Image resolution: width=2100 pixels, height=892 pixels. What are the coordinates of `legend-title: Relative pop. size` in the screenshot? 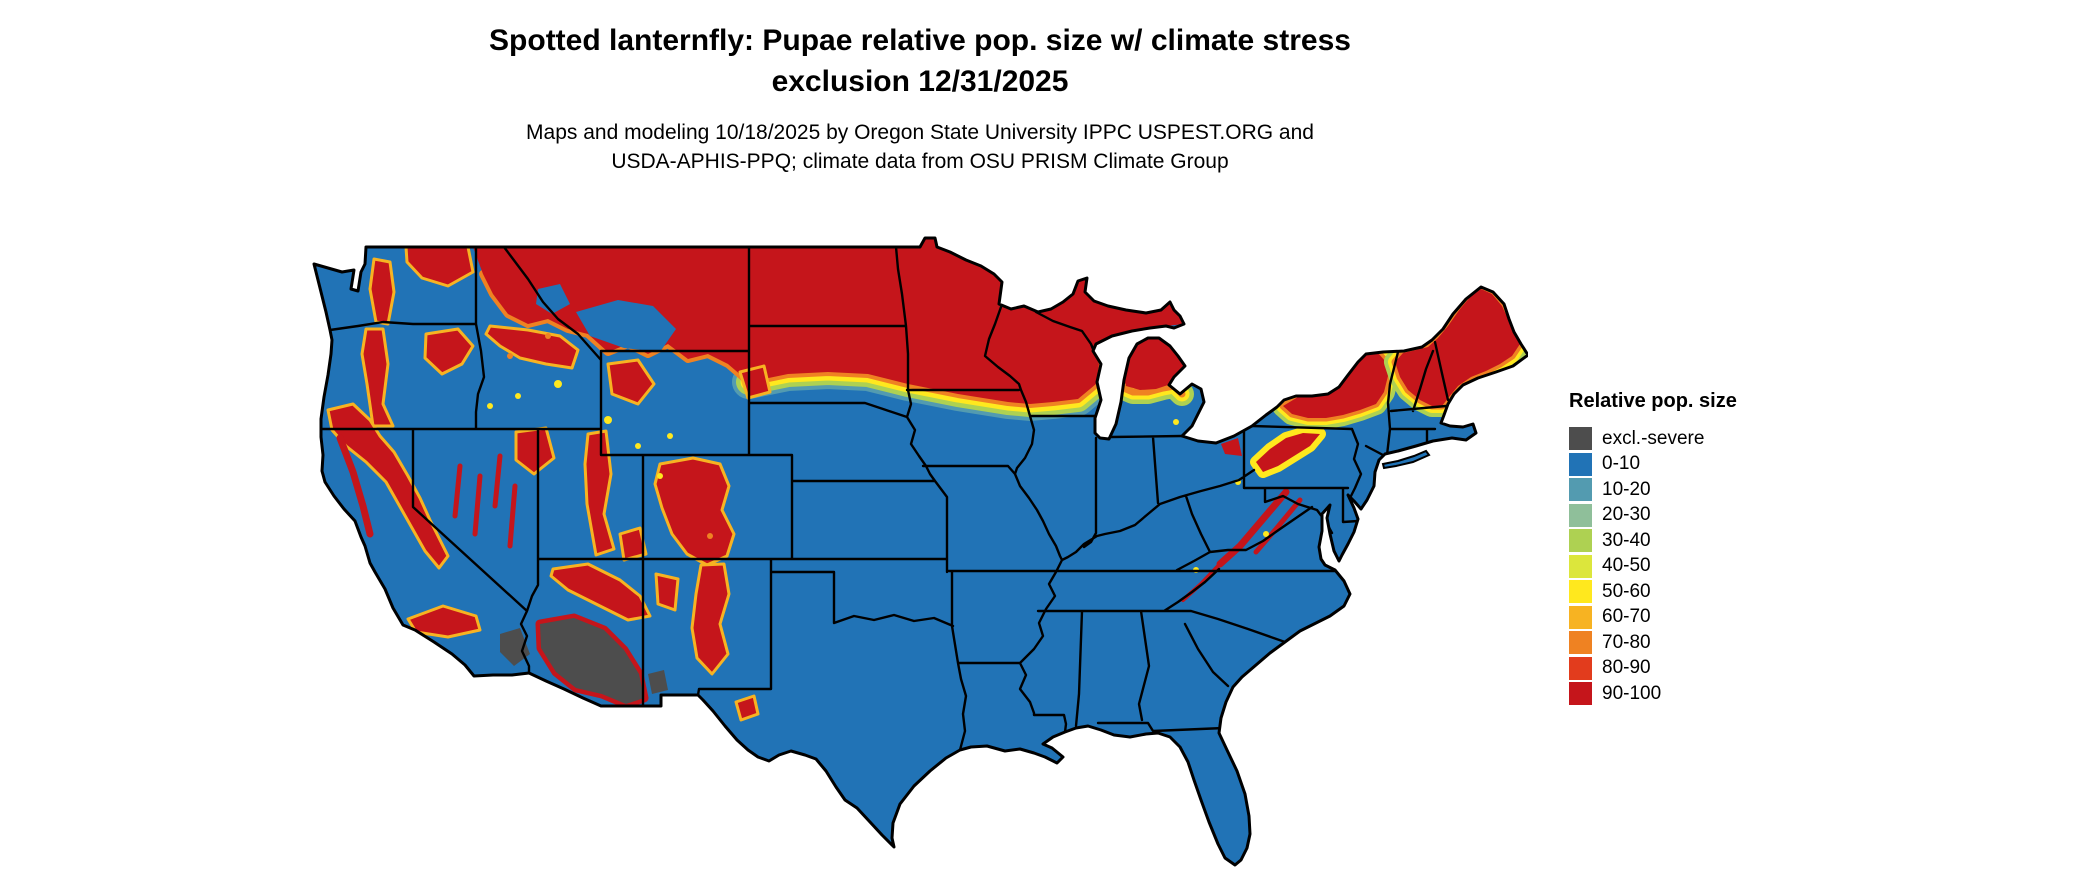 It's located at (1653, 401).